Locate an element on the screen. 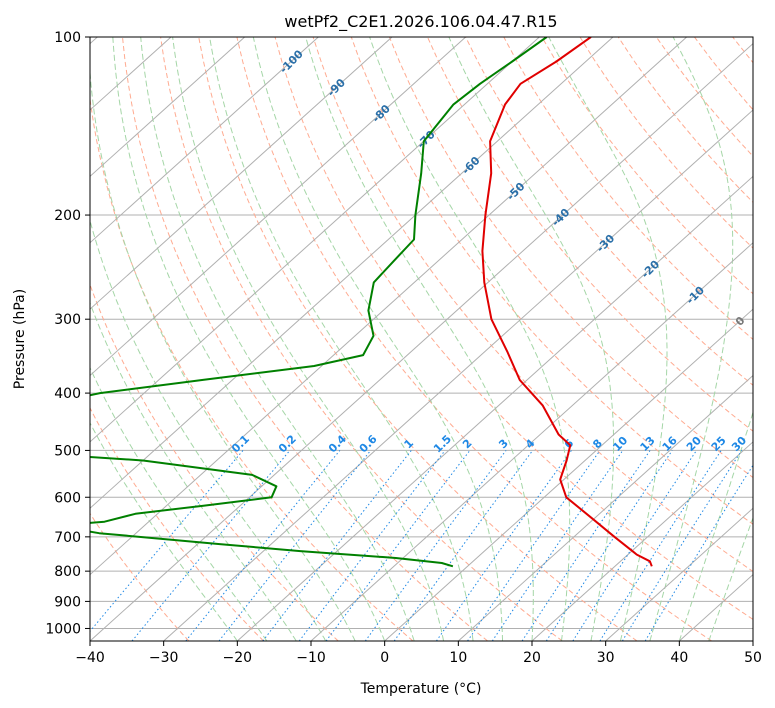 The height and width of the screenshot is (708, 775). y-tick-label: 100 is located at coordinates (67, 38).